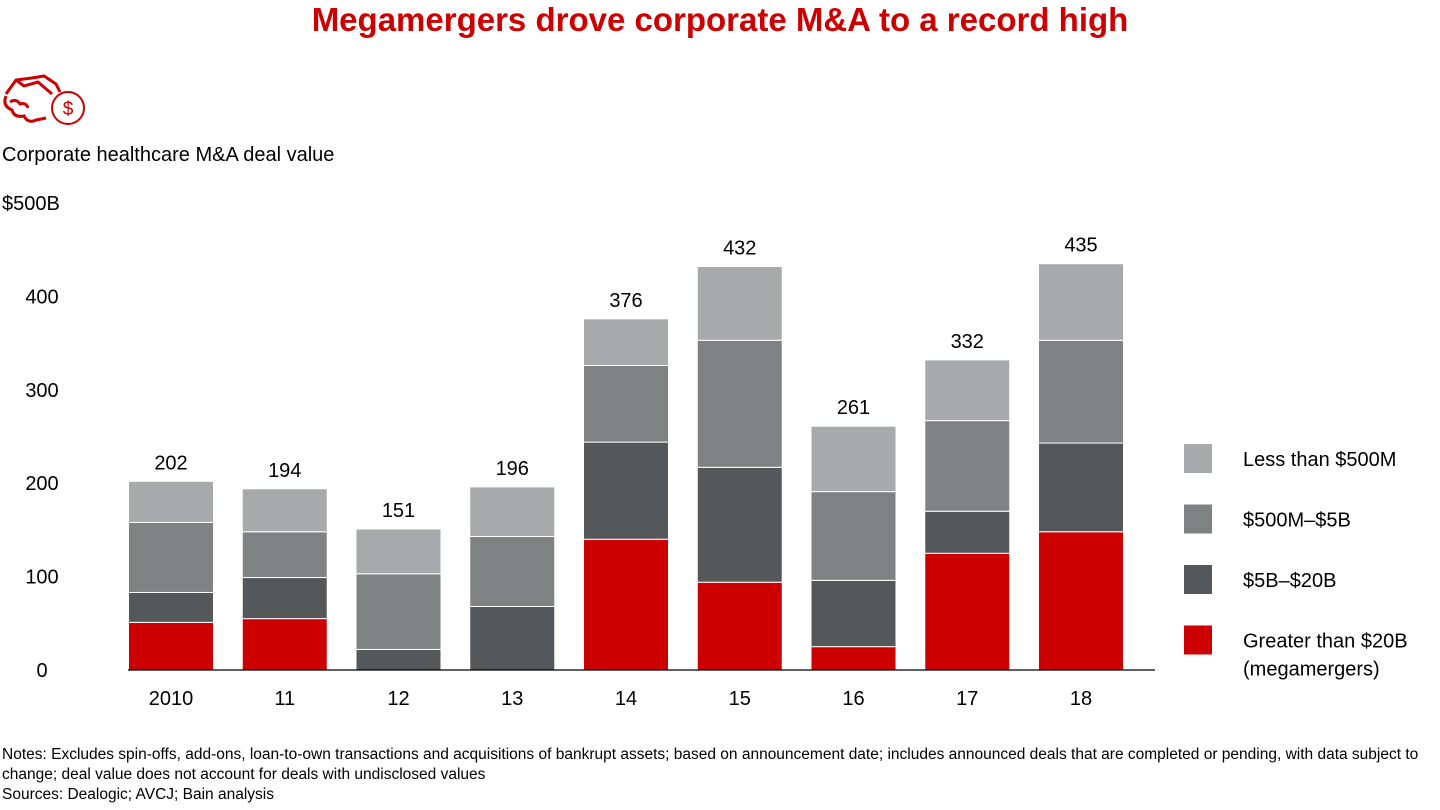  What do you see at coordinates (47, 102) in the screenshot?
I see `handshake-dollar-icon: $` at bounding box center [47, 102].